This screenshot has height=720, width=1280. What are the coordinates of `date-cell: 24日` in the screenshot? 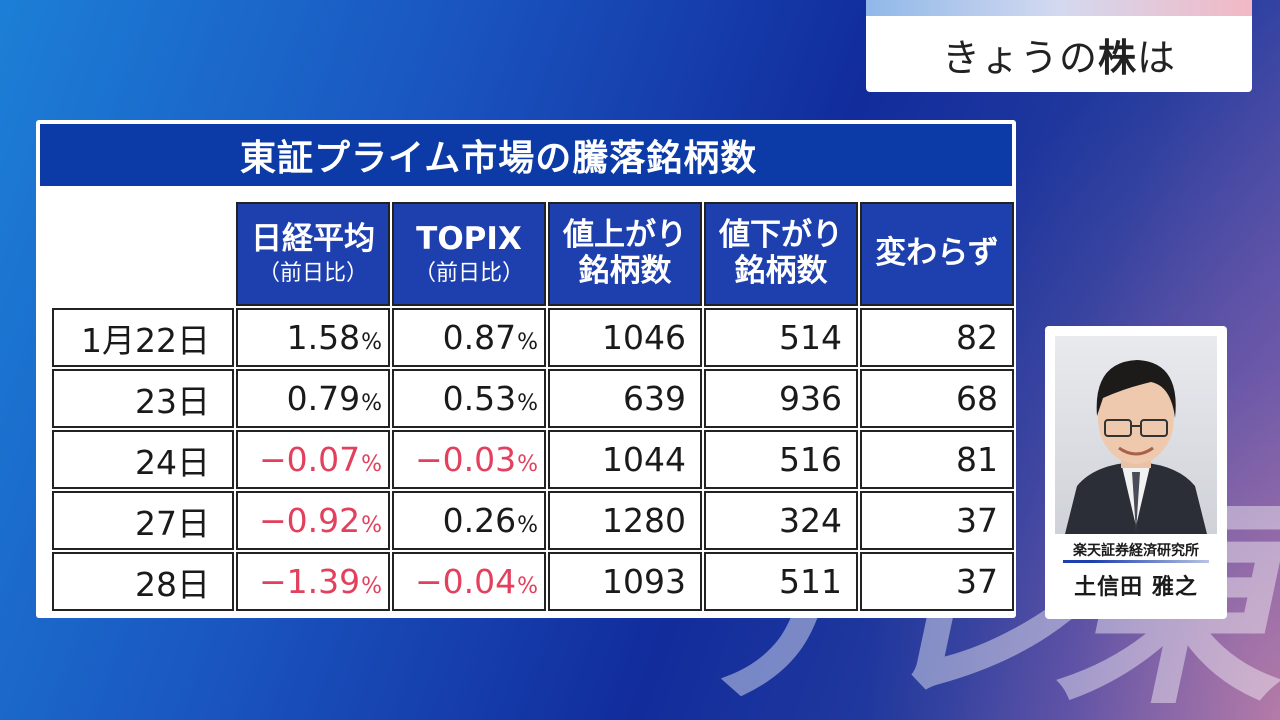 It's located at (143, 459).